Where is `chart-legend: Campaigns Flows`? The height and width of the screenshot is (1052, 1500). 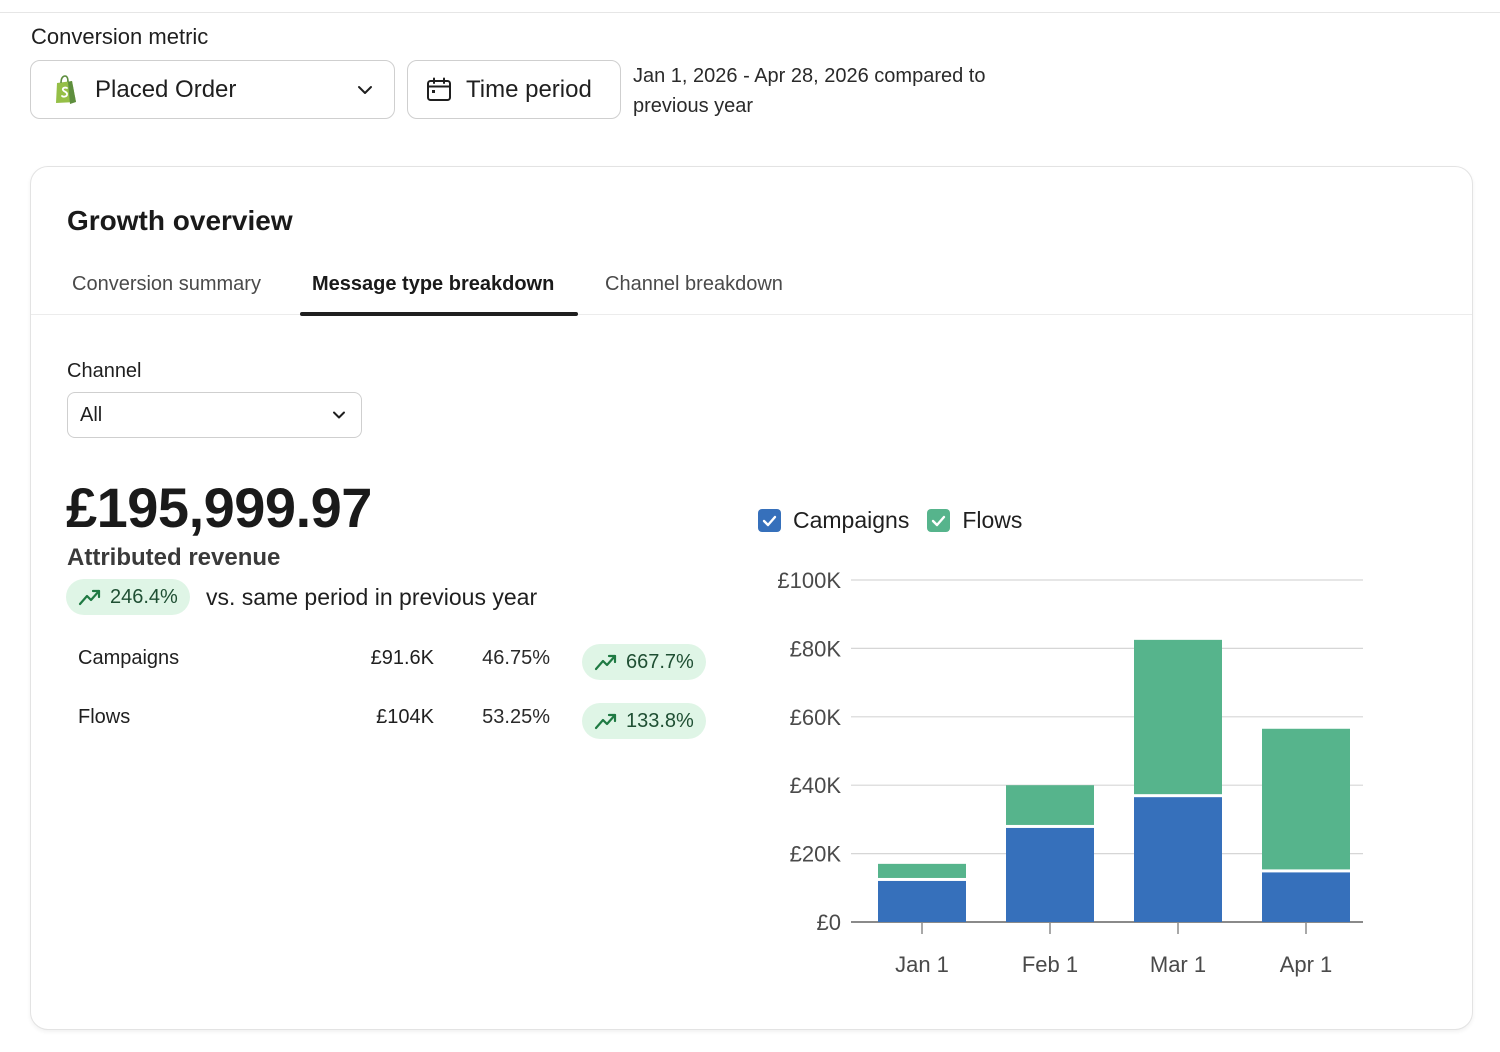
chart-legend: Campaigns Flows is located at coordinates (899, 520).